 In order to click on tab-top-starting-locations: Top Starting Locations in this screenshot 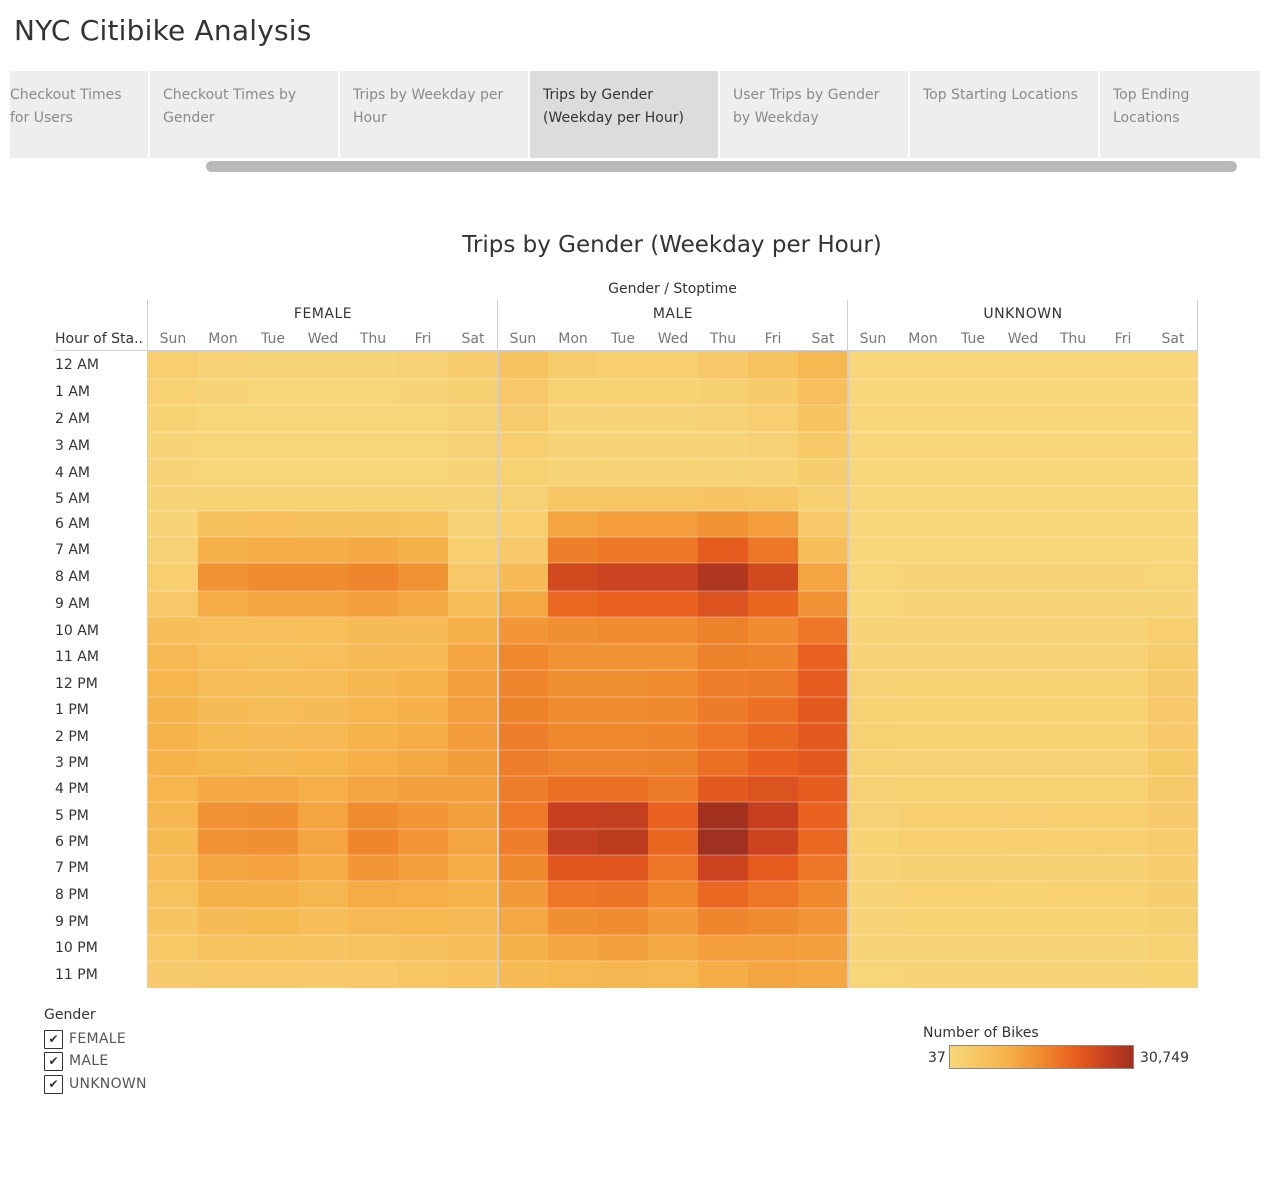, I will do `click(1004, 114)`.